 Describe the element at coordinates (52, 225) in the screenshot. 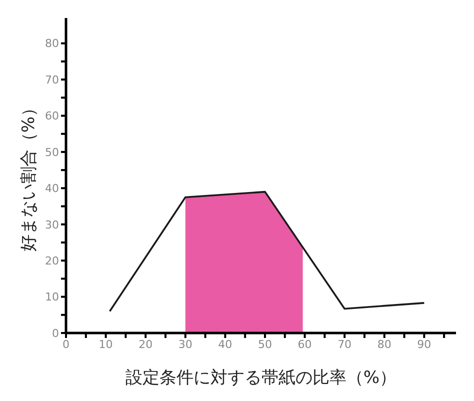

I see `y-tick-label: 30` at that location.